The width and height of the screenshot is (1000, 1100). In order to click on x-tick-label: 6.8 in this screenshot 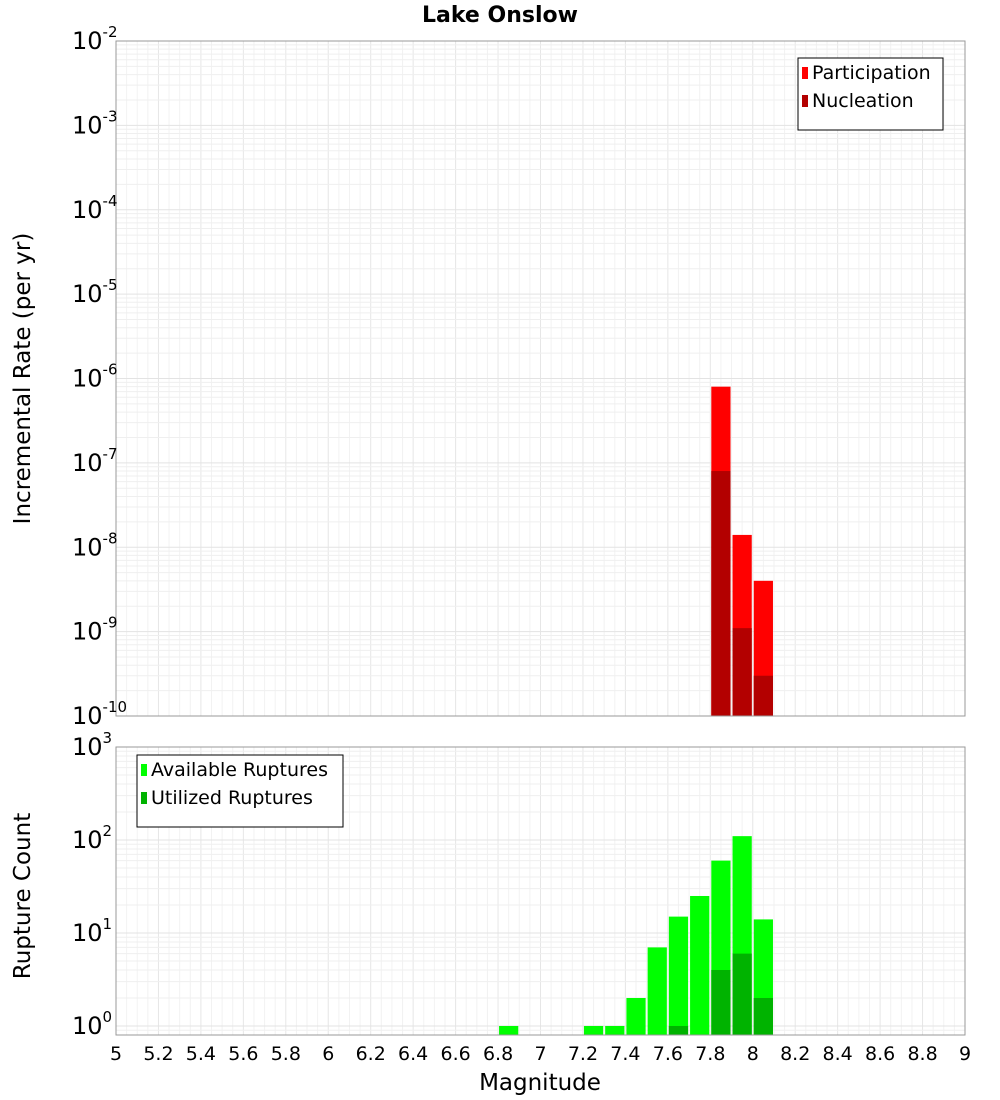, I will do `click(498, 1054)`.